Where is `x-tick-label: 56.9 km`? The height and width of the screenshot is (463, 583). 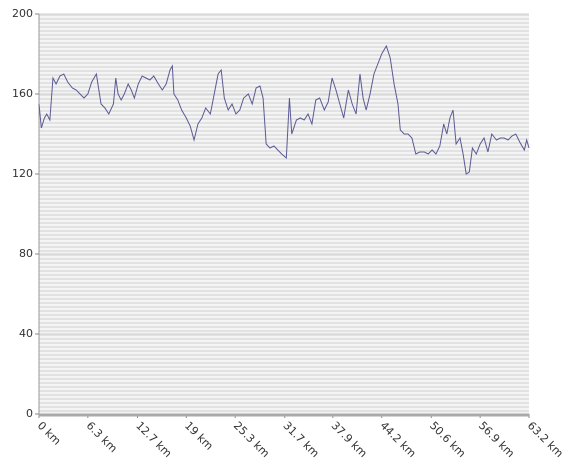
x-tick-label: 56.9 km is located at coordinates (496, 439).